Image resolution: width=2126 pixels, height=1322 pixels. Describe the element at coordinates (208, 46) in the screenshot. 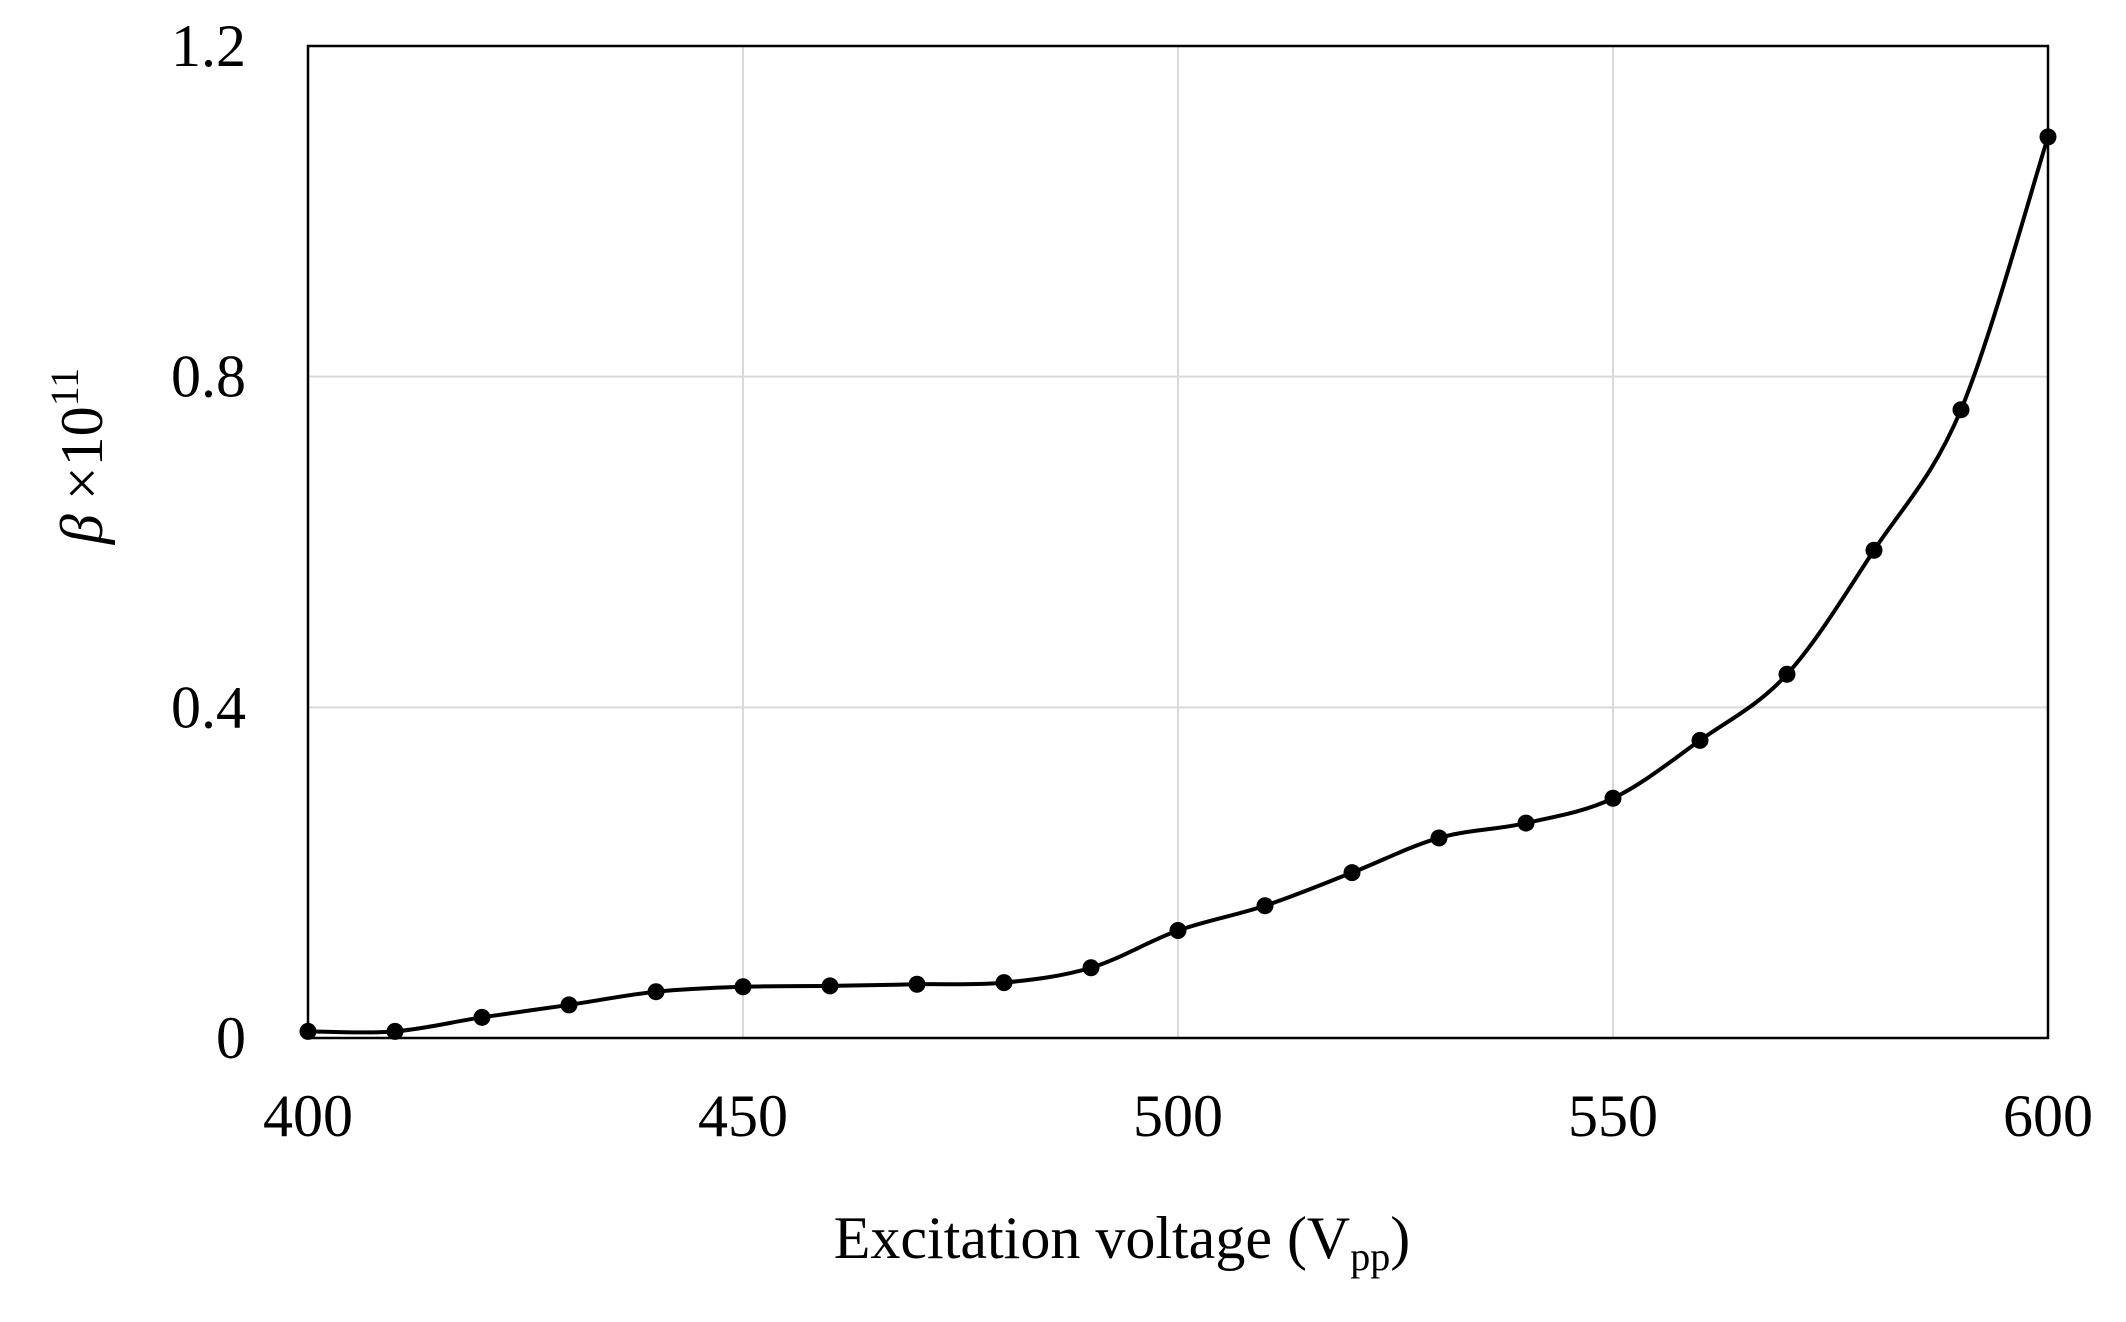

I see `y-tick-label: 1.2` at that location.